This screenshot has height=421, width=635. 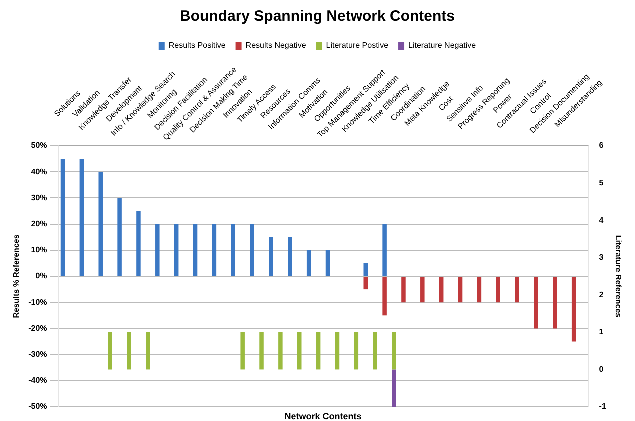 What do you see at coordinates (39, 250) in the screenshot?
I see `y-tick-label: 10%` at bounding box center [39, 250].